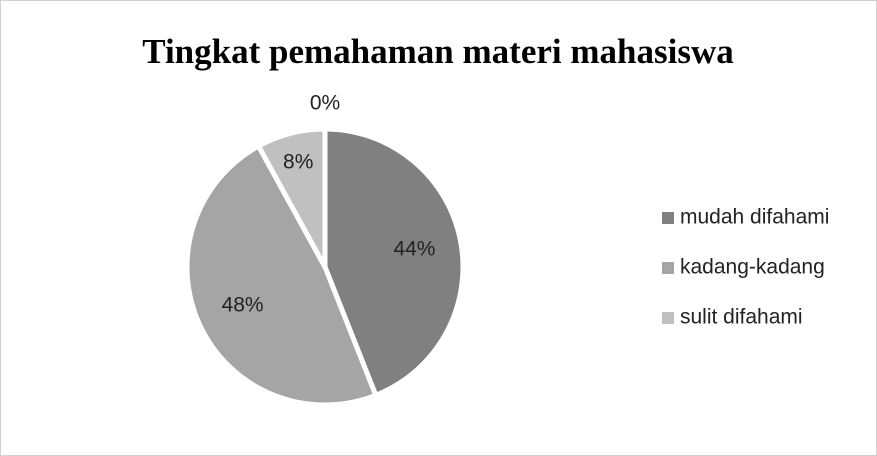 The width and height of the screenshot is (877, 456). Describe the element at coordinates (298, 161) in the screenshot. I see `data-label: 8%` at that location.